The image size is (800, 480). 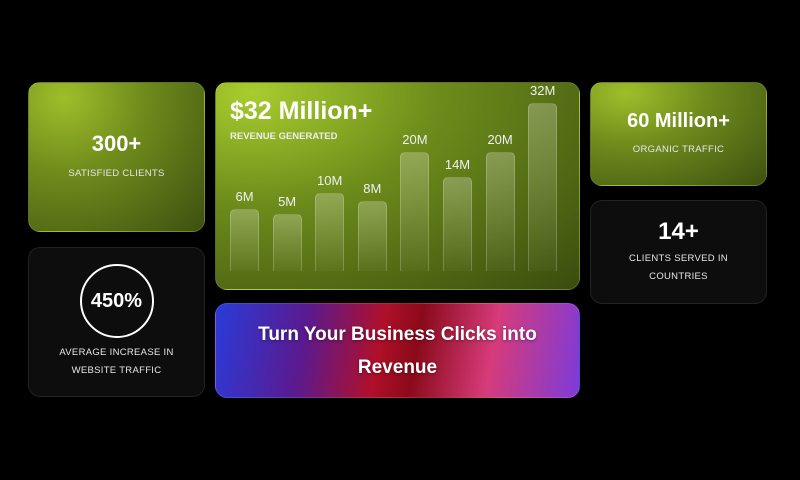 I want to click on banner-line1: Turn Your Business Clicks into, so click(x=397, y=334).